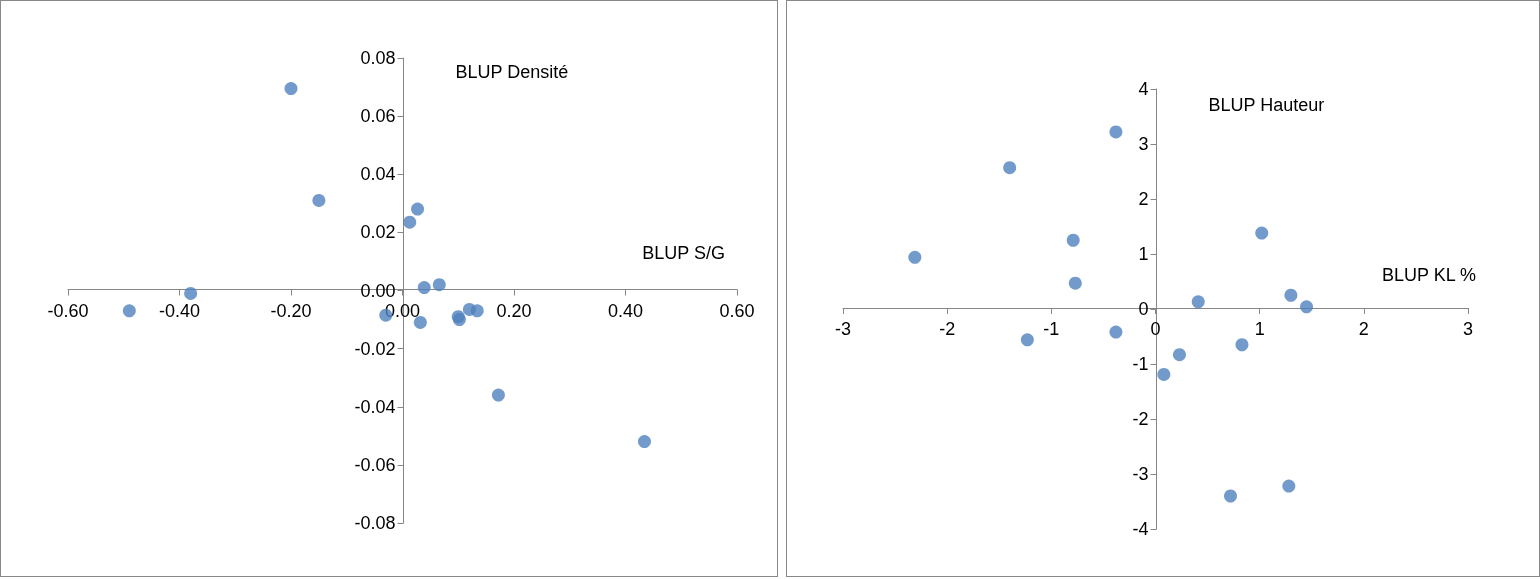 Image resolution: width=1540 pixels, height=579 pixels. Describe the element at coordinates (375, 348) in the screenshot. I see `y-tick-label: -0.02` at that location.